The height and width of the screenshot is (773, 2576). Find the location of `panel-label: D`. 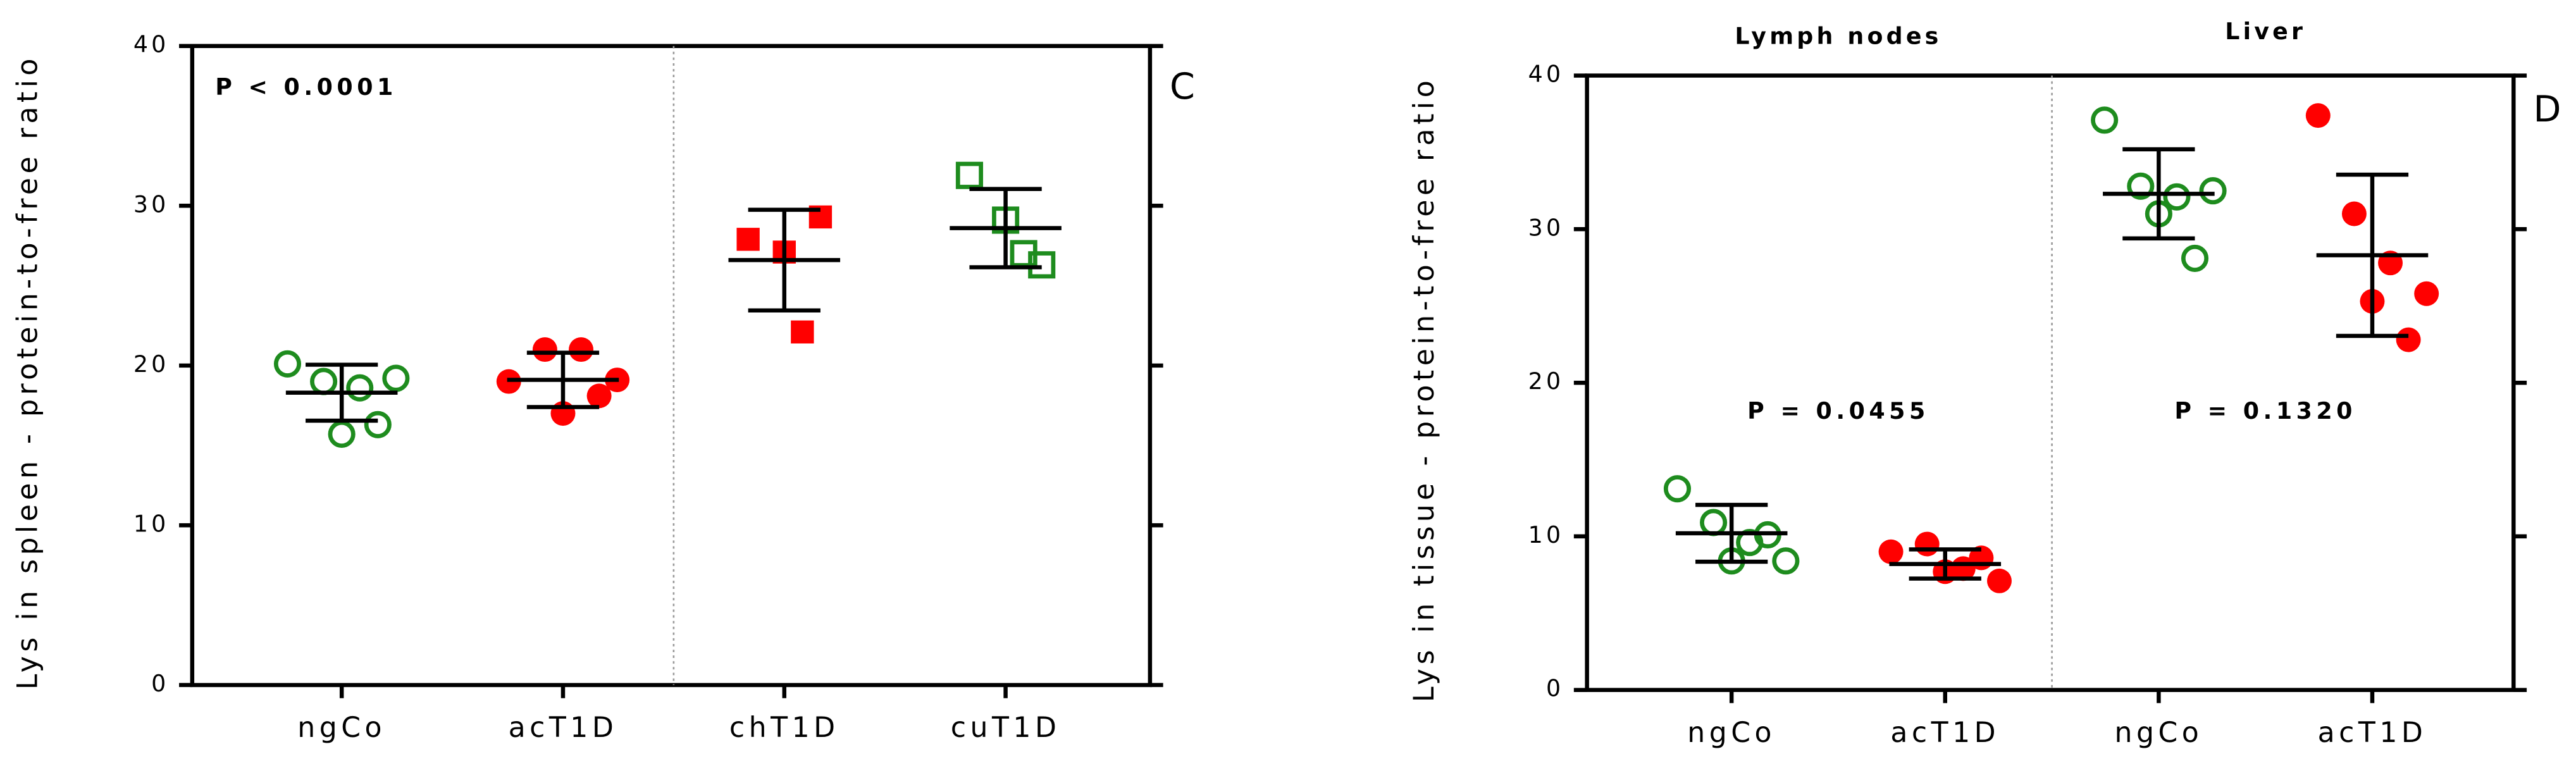

panel-label: D is located at coordinates (2547, 109).